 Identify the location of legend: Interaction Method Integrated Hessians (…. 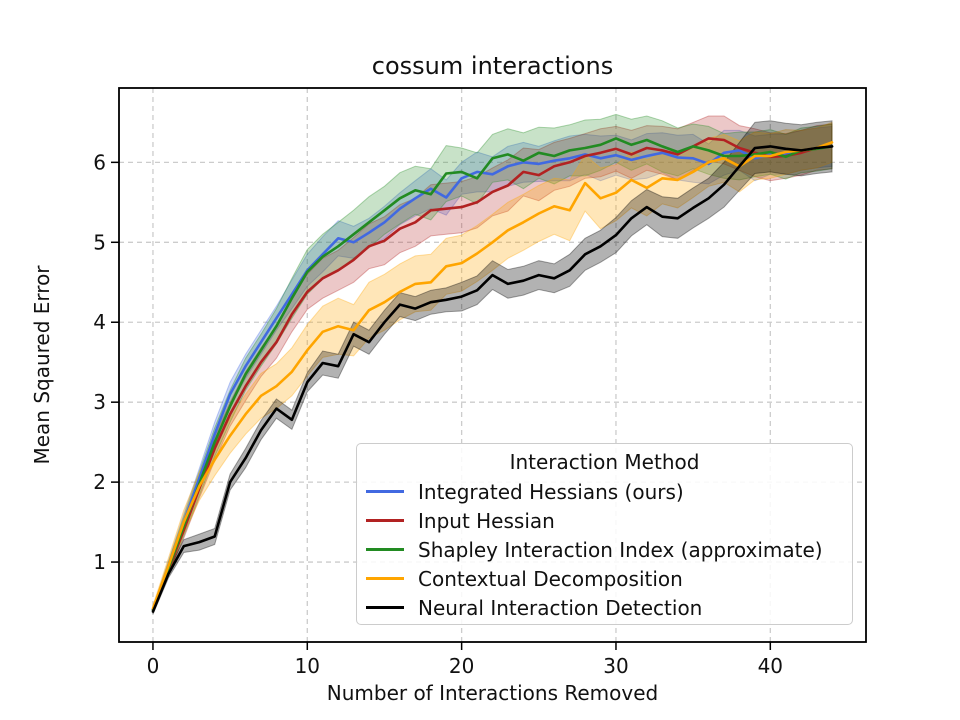
(604, 534).